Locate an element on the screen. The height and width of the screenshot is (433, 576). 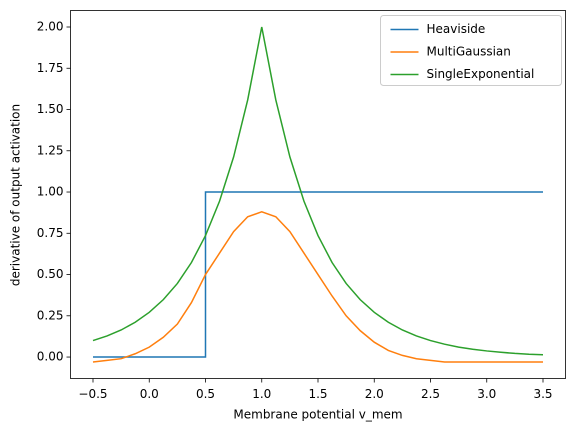
legend-box is located at coordinates (471, 50).